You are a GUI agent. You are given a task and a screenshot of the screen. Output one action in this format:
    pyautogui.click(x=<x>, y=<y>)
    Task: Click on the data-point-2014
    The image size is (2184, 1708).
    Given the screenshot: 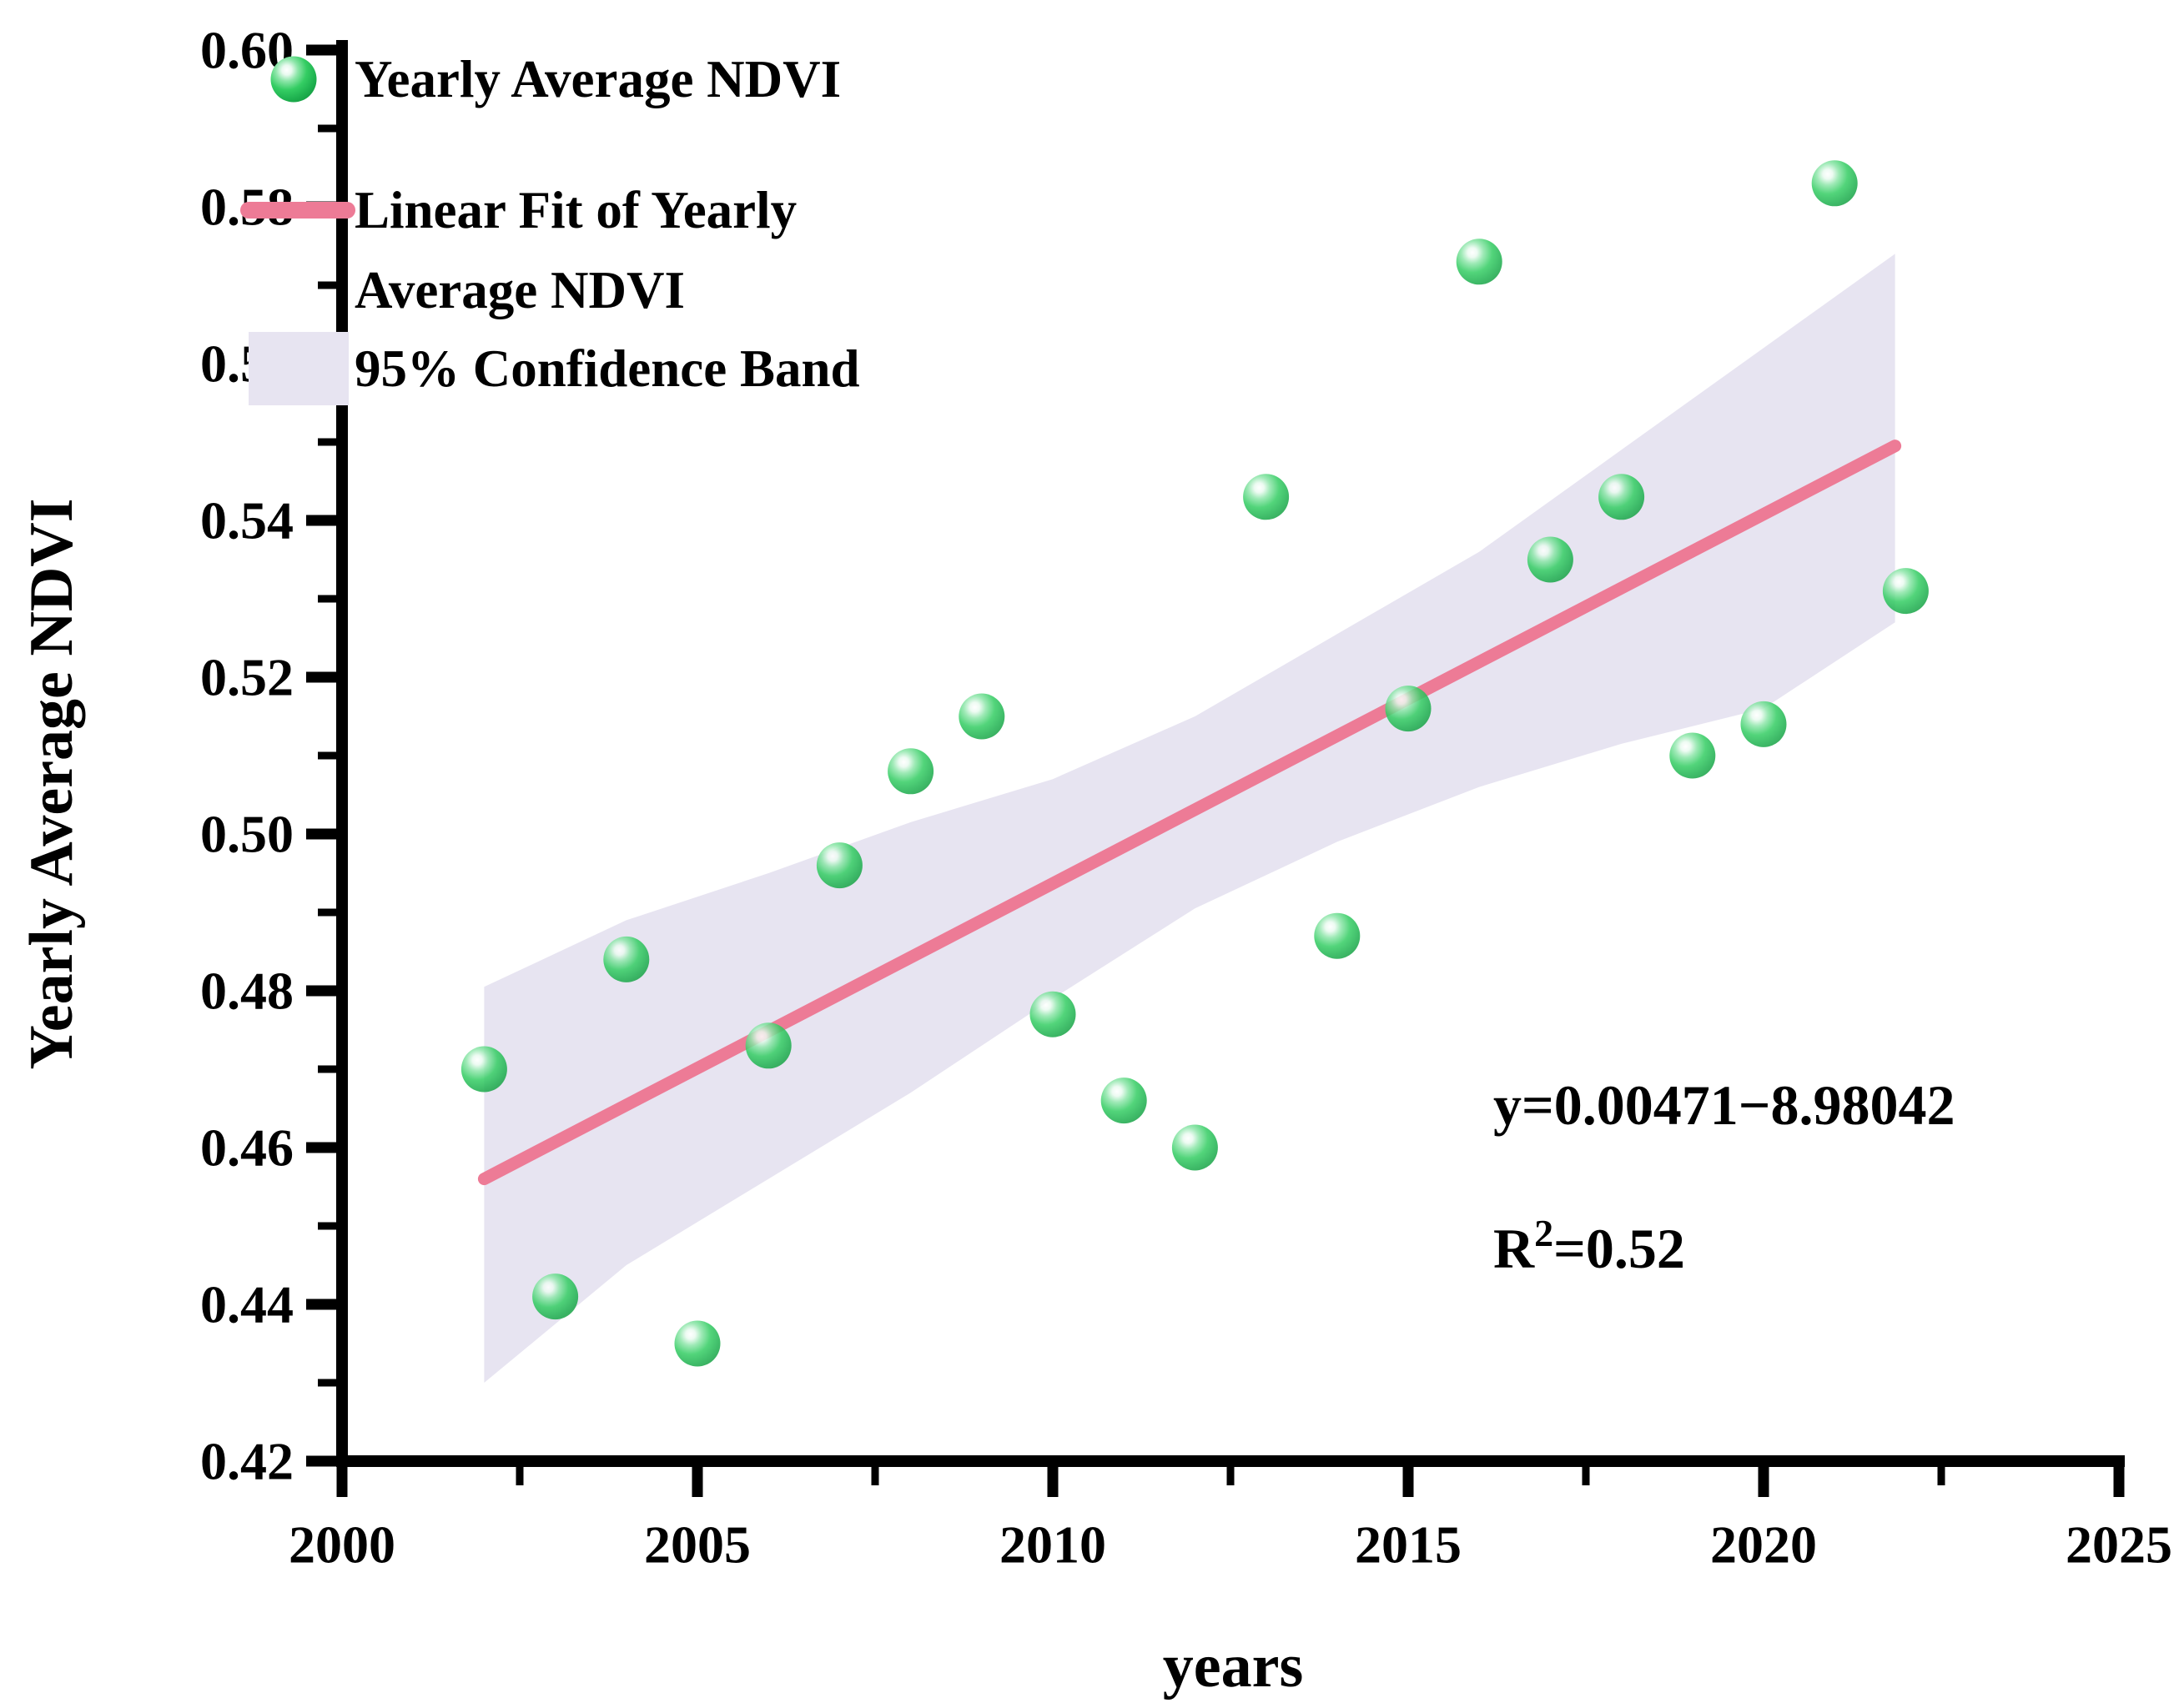 What is the action you would take?
    pyautogui.click(x=1337, y=935)
    